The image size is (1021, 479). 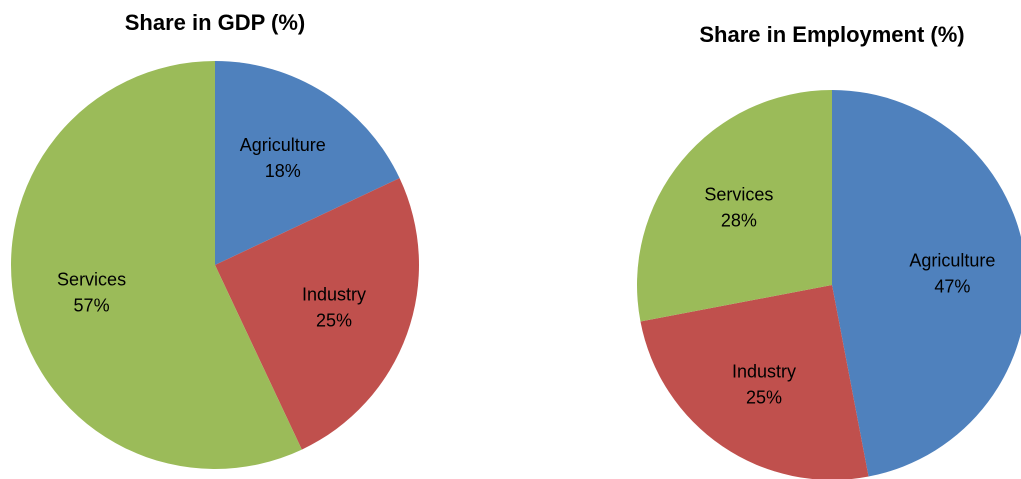 What do you see at coordinates (92, 305) in the screenshot?
I see `slice-value-label: 57%` at bounding box center [92, 305].